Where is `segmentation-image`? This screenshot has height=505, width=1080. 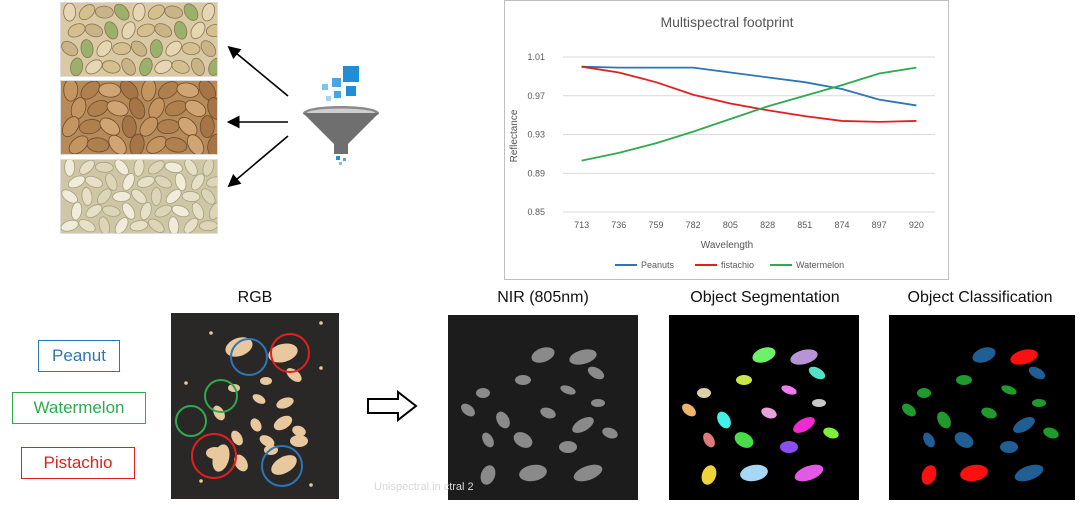 segmentation-image is located at coordinates (764, 407).